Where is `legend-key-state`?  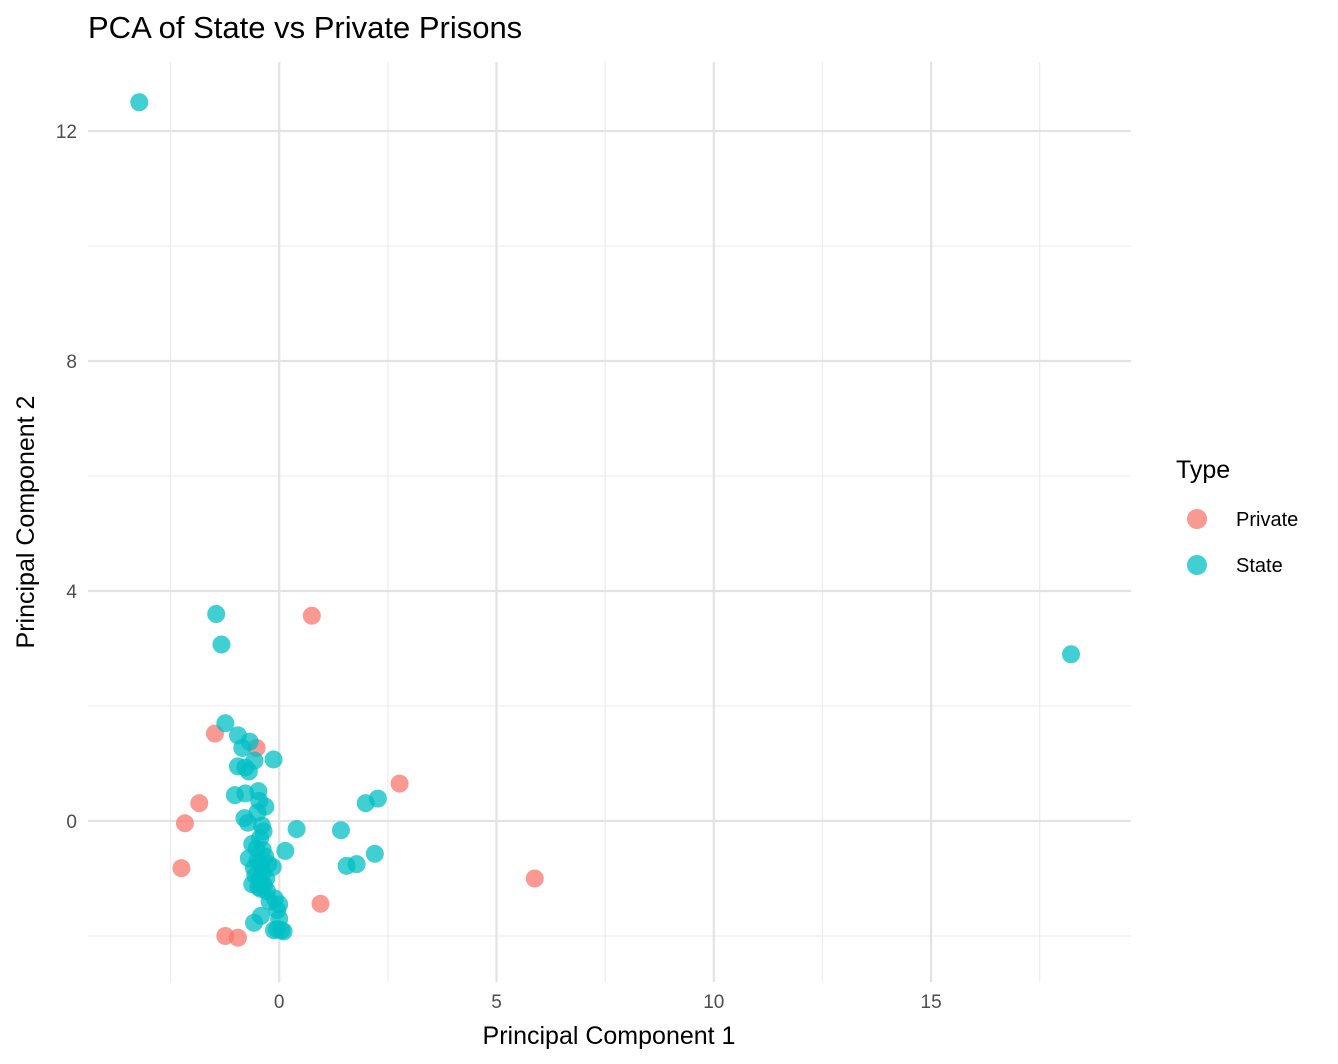 legend-key-state is located at coordinates (1197, 565).